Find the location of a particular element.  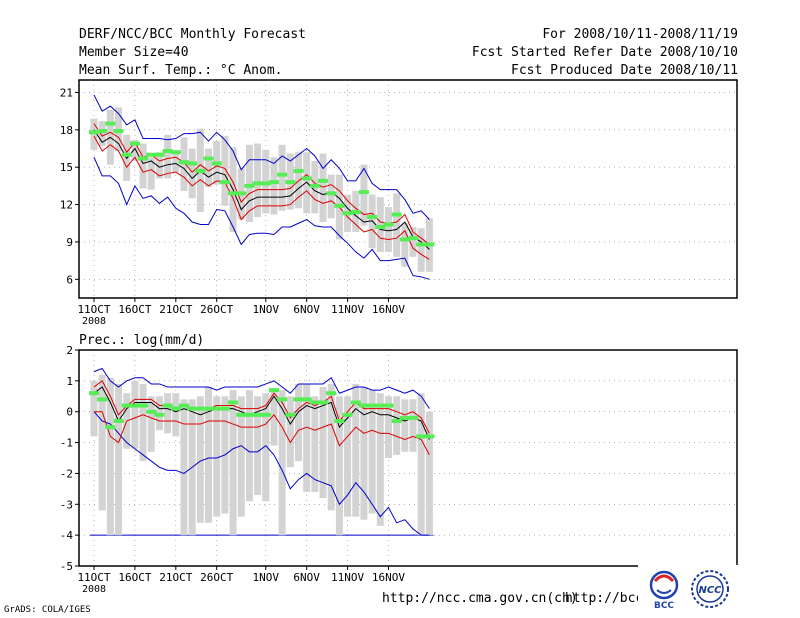

temp-y-tick-label: 9 is located at coordinates (69, 242).